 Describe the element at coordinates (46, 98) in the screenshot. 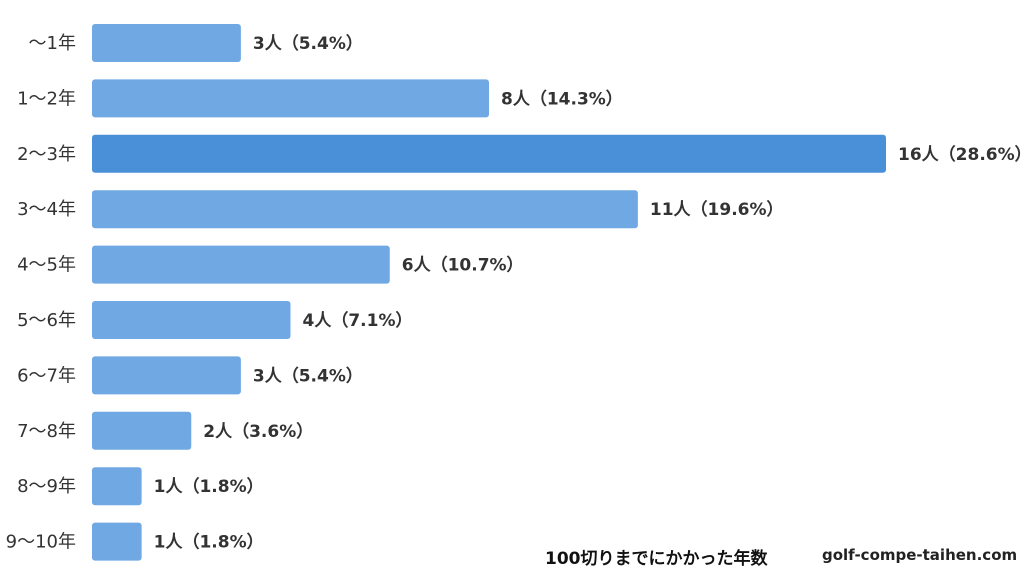

I see `category-label-1: 1〜2年` at that location.